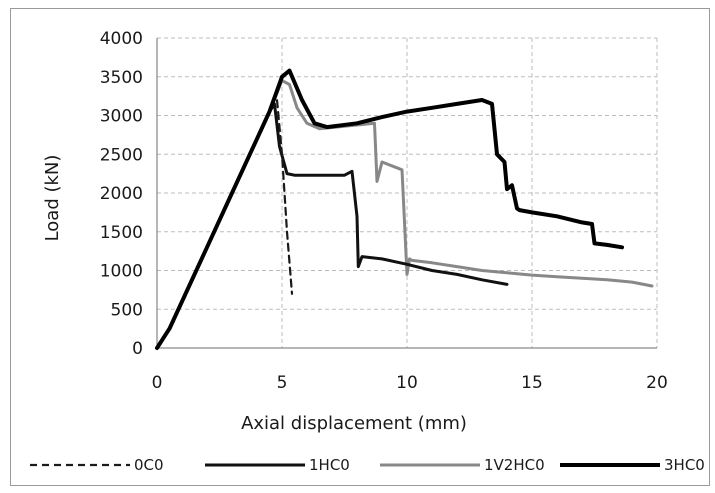 The image size is (715, 493). Describe the element at coordinates (354, 423) in the screenshot. I see `x-axis-label: Axial displacement (mm)` at that location.